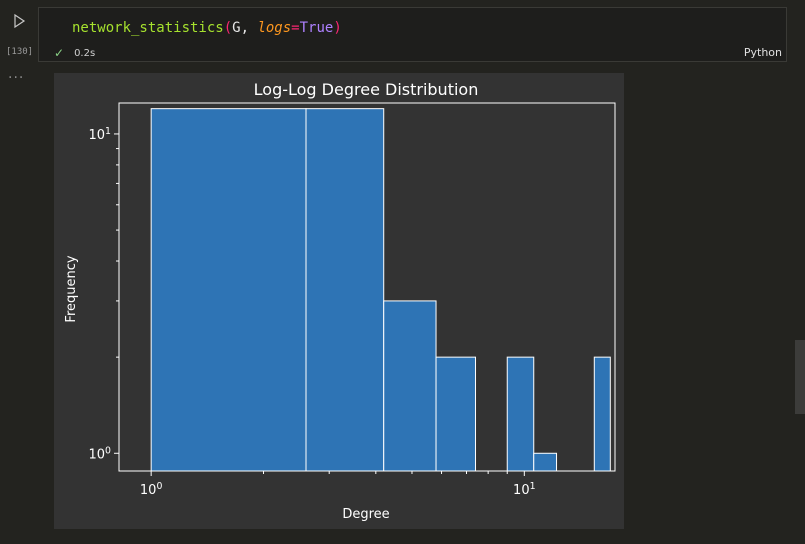 The image size is (805, 544). What do you see at coordinates (762, 52) in the screenshot?
I see `language-selector: Python` at bounding box center [762, 52].